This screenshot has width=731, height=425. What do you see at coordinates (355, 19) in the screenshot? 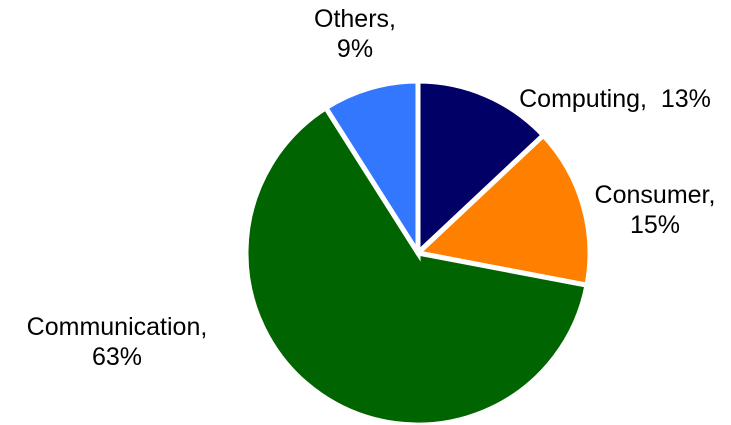
I see `slice-label-line: Others,` at bounding box center [355, 19].